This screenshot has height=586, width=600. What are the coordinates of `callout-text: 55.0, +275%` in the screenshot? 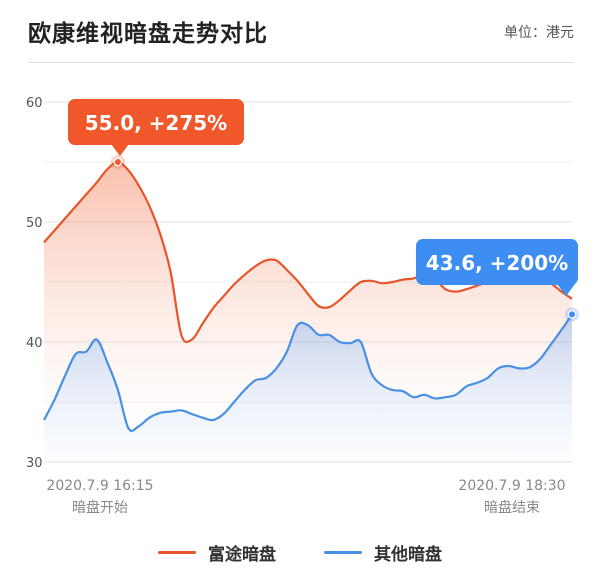 It's located at (156, 123).